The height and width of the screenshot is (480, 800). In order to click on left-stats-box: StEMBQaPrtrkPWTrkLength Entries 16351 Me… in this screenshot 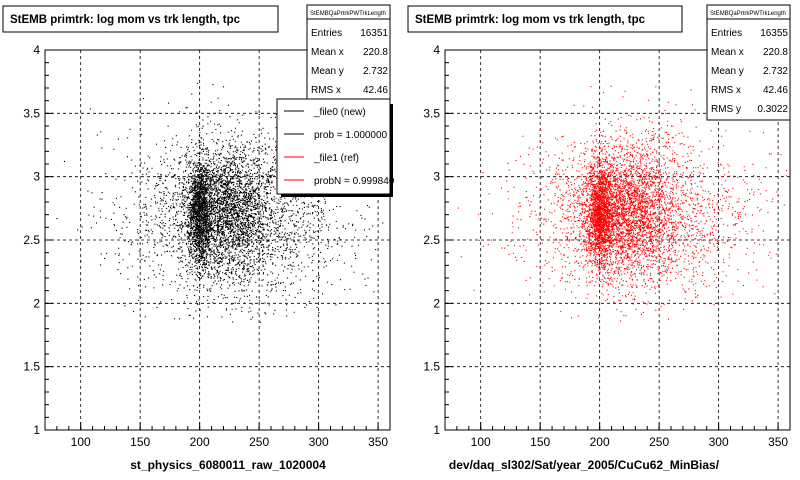, I will do `click(348, 53)`.